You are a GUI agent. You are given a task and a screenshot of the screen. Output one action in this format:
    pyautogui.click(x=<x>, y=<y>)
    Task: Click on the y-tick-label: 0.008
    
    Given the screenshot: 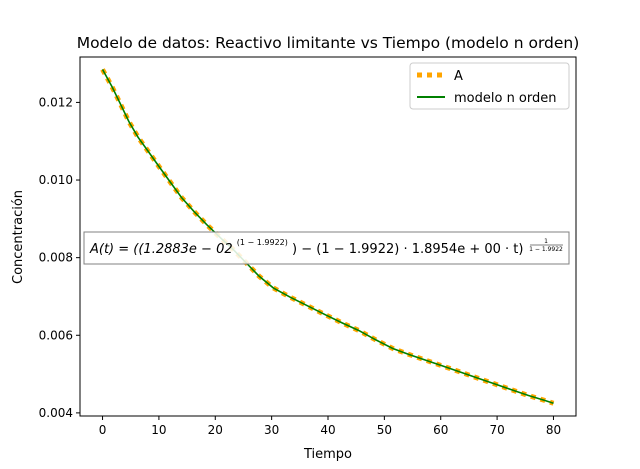 What is the action you would take?
    pyautogui.click(x=56, y=258)
    